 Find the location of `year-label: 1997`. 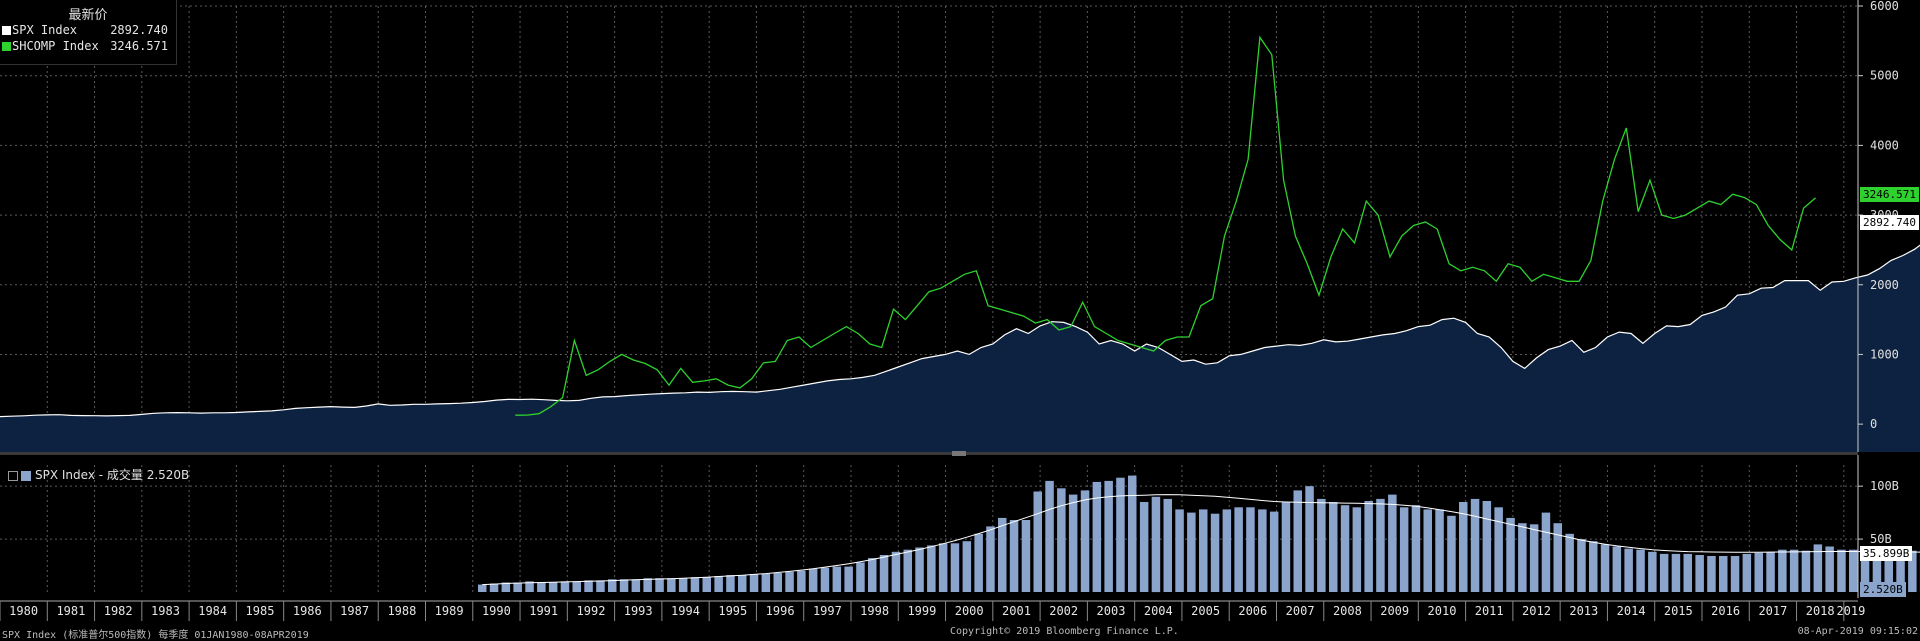

year-label: 1997 is located at coordinates (827, 611).